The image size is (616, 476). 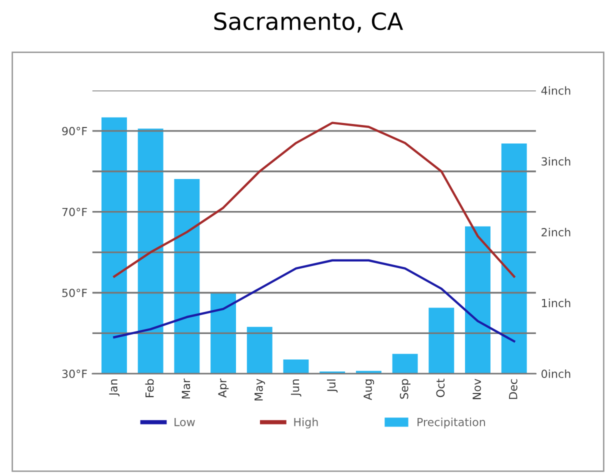 What do you see at coordinates (74, 212) in the screenshot?
I see `y-tick-label: 70°F` at bounding box center [74, 212].